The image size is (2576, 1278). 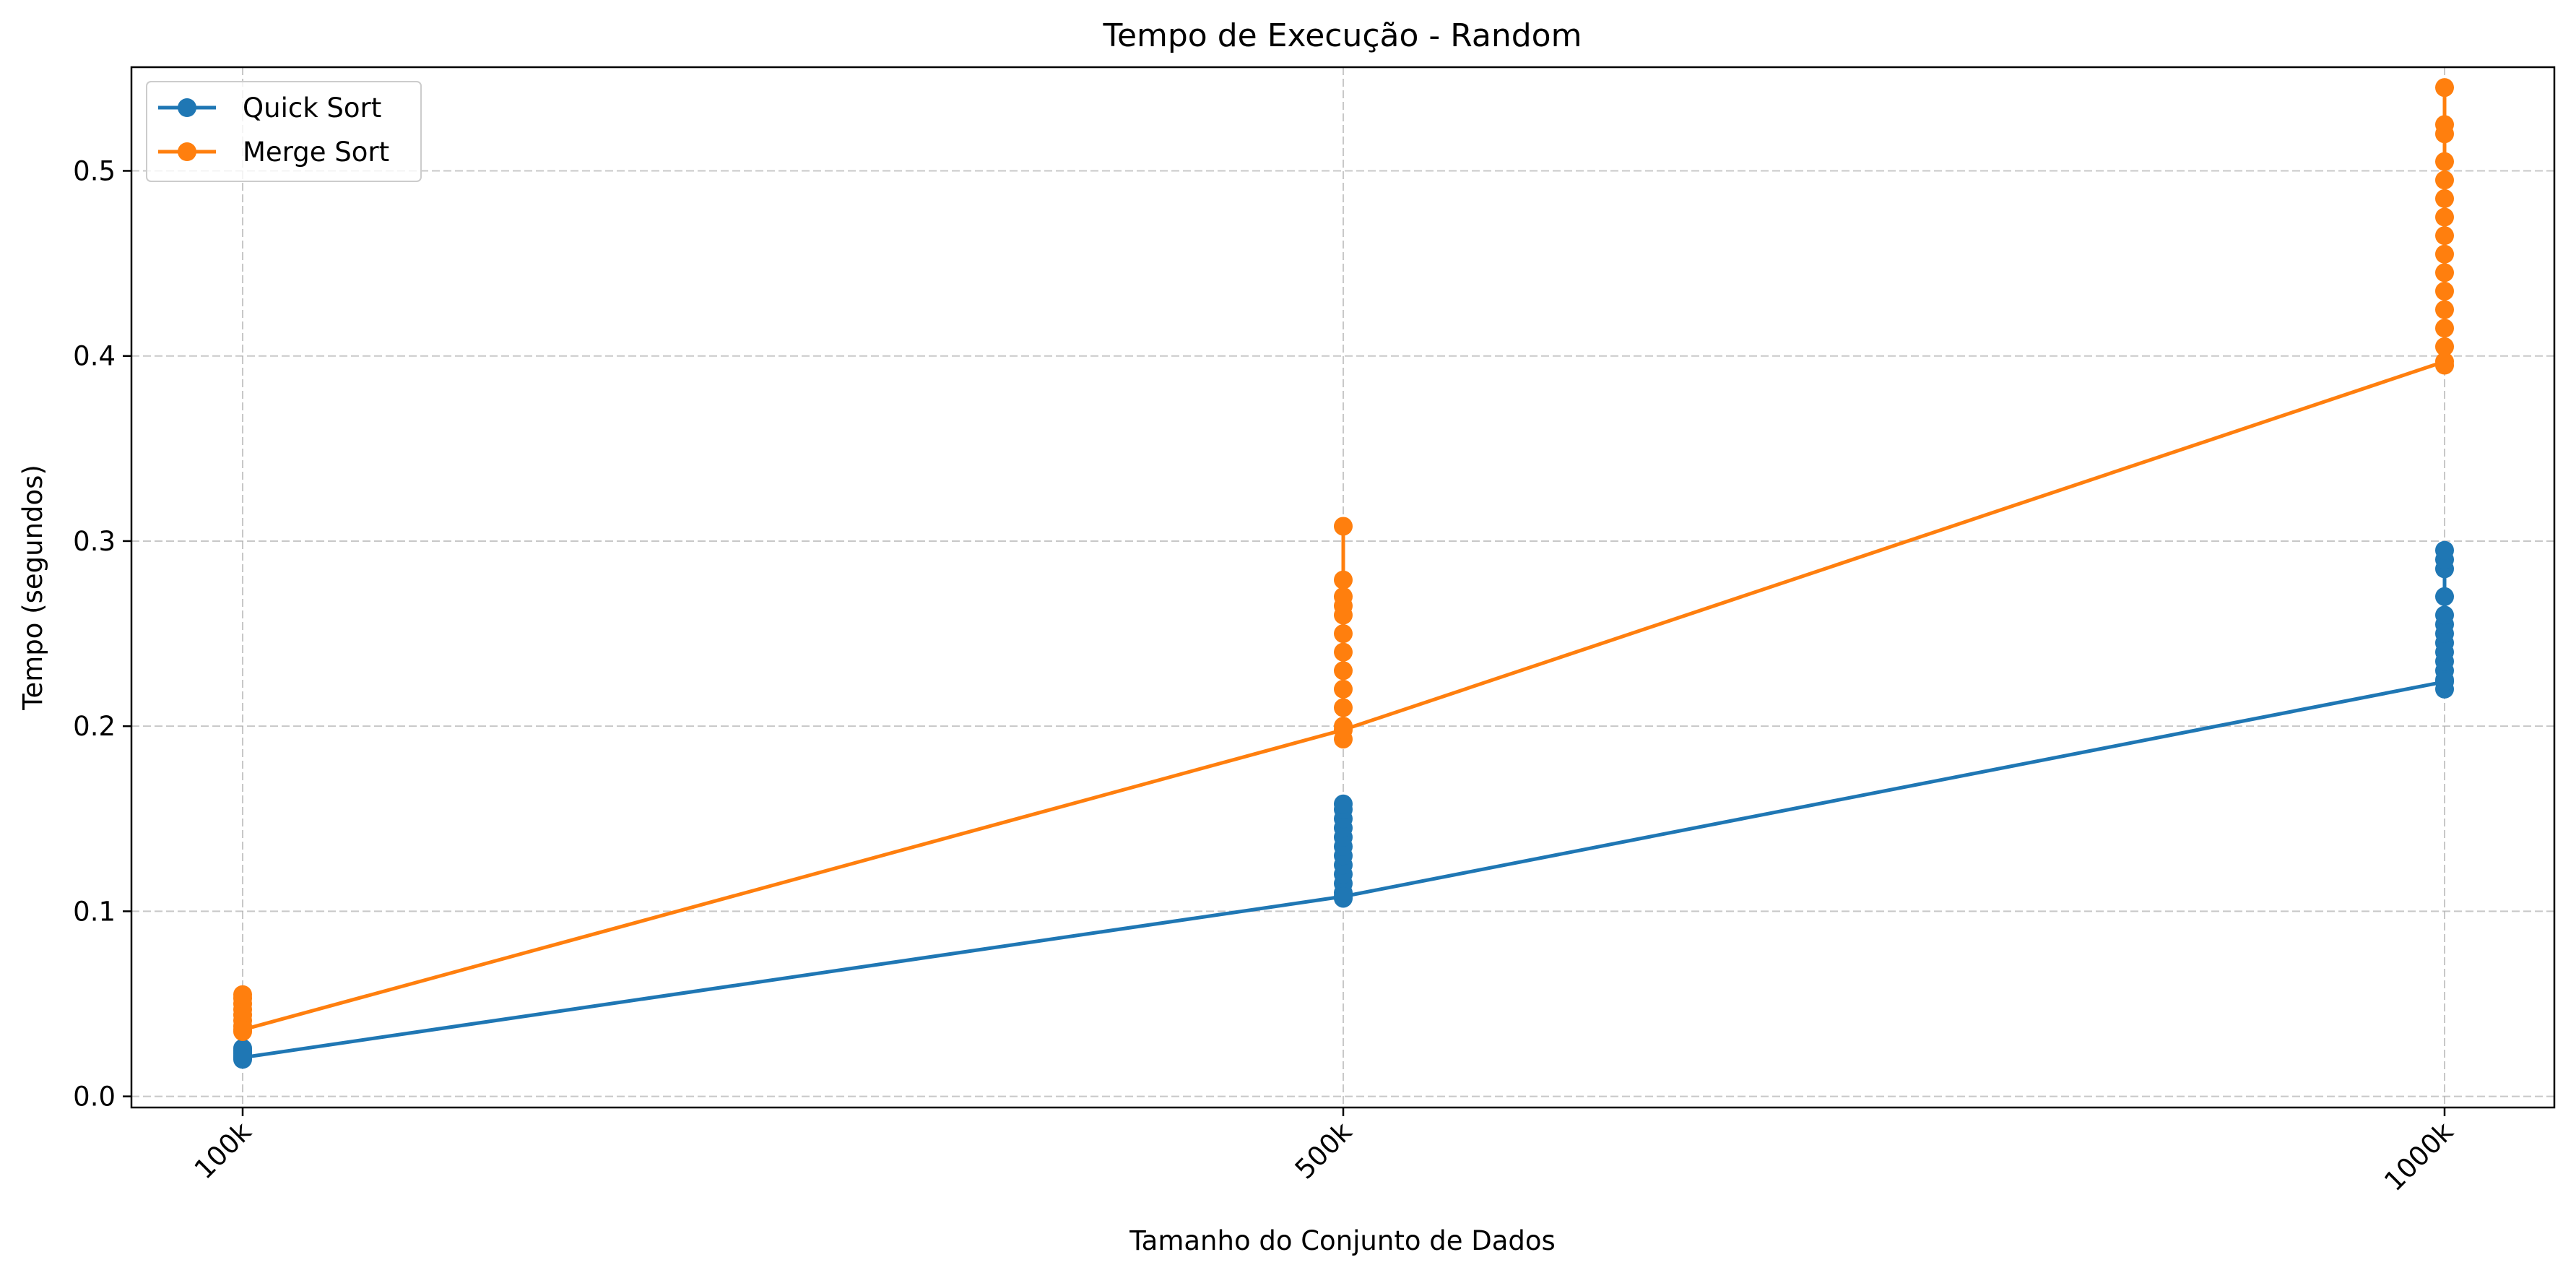 I want to click on y-axis: 0.0 0.1 0.2 0.3 0.4 0.5, so click(x=102, y=634).